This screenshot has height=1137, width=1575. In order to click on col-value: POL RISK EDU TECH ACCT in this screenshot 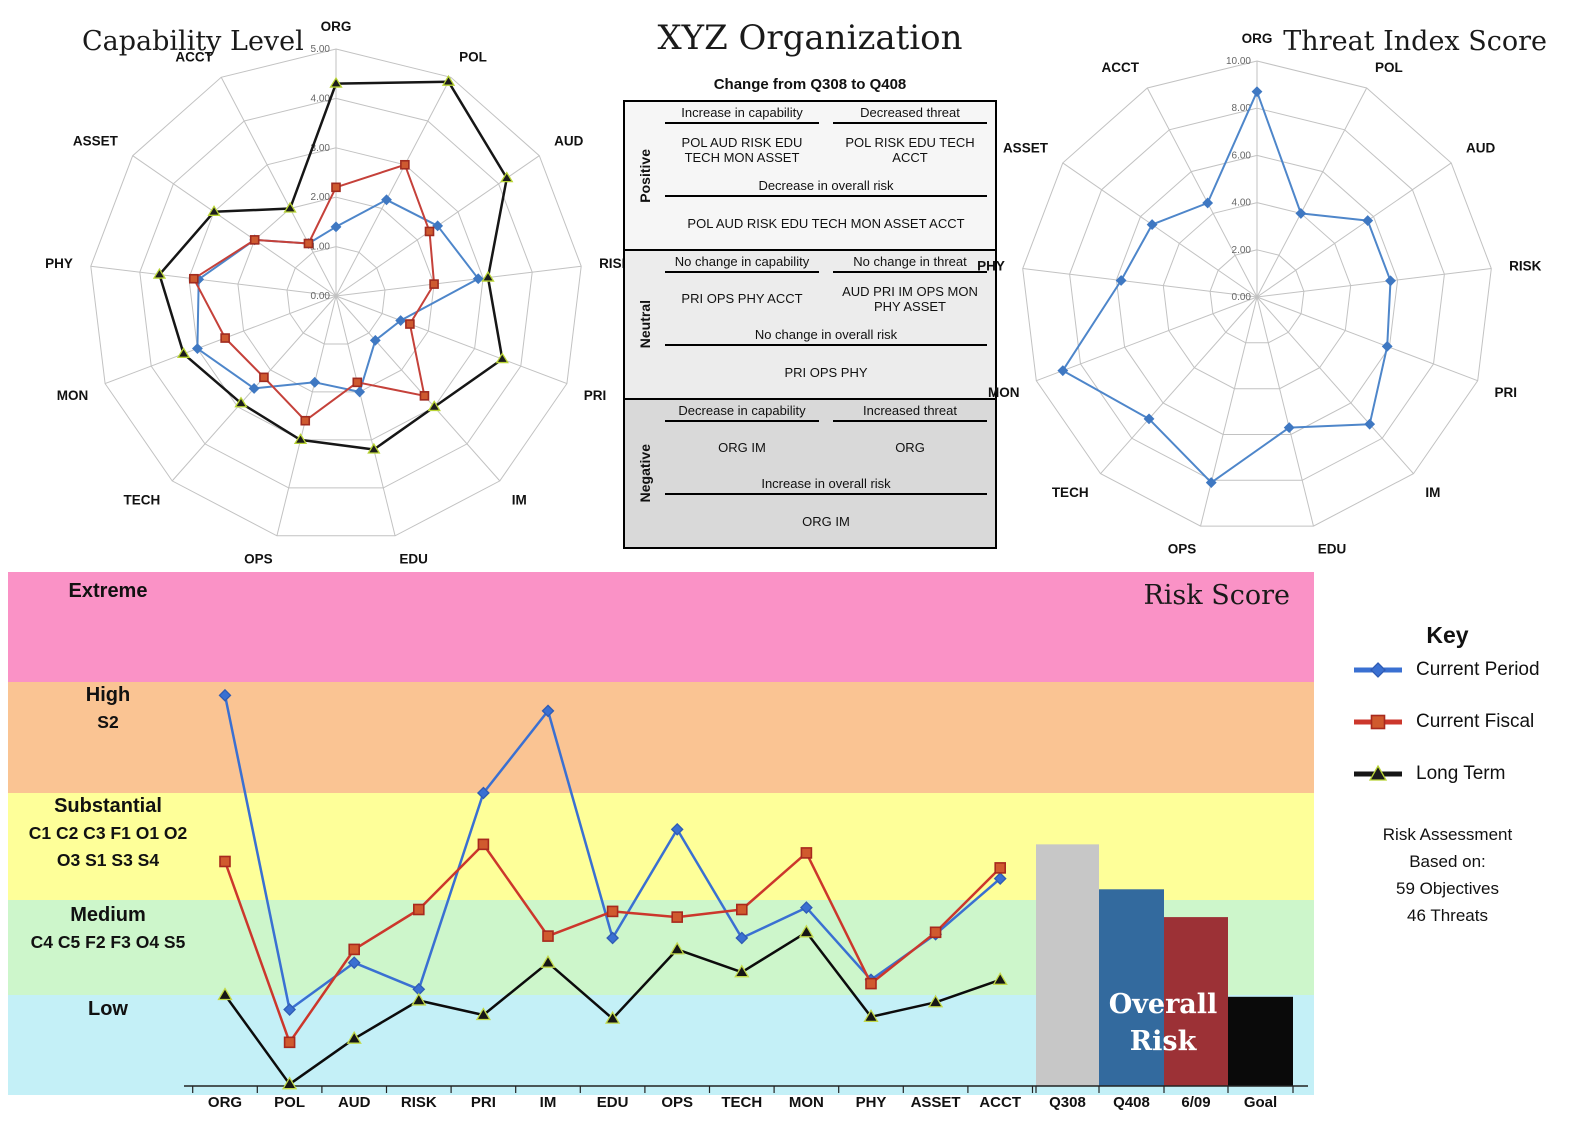, I will do `click(910, 149)`.